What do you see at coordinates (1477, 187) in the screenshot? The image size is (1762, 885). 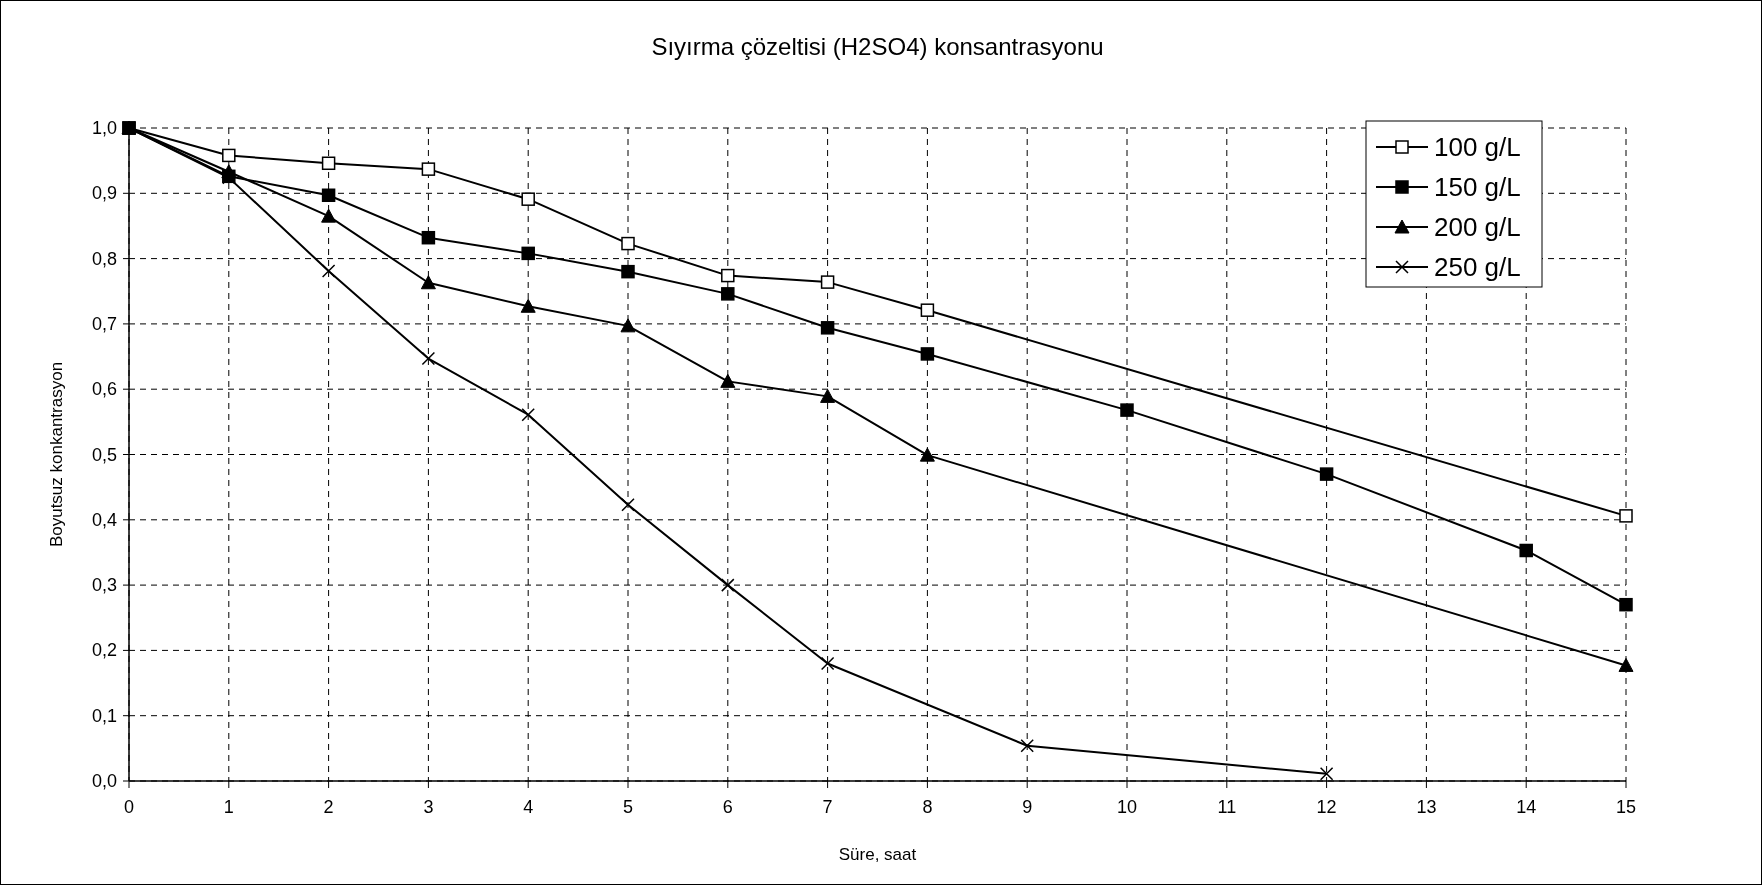 I see `legend-label: 150 g/L` at bounding box center [1477, 187].